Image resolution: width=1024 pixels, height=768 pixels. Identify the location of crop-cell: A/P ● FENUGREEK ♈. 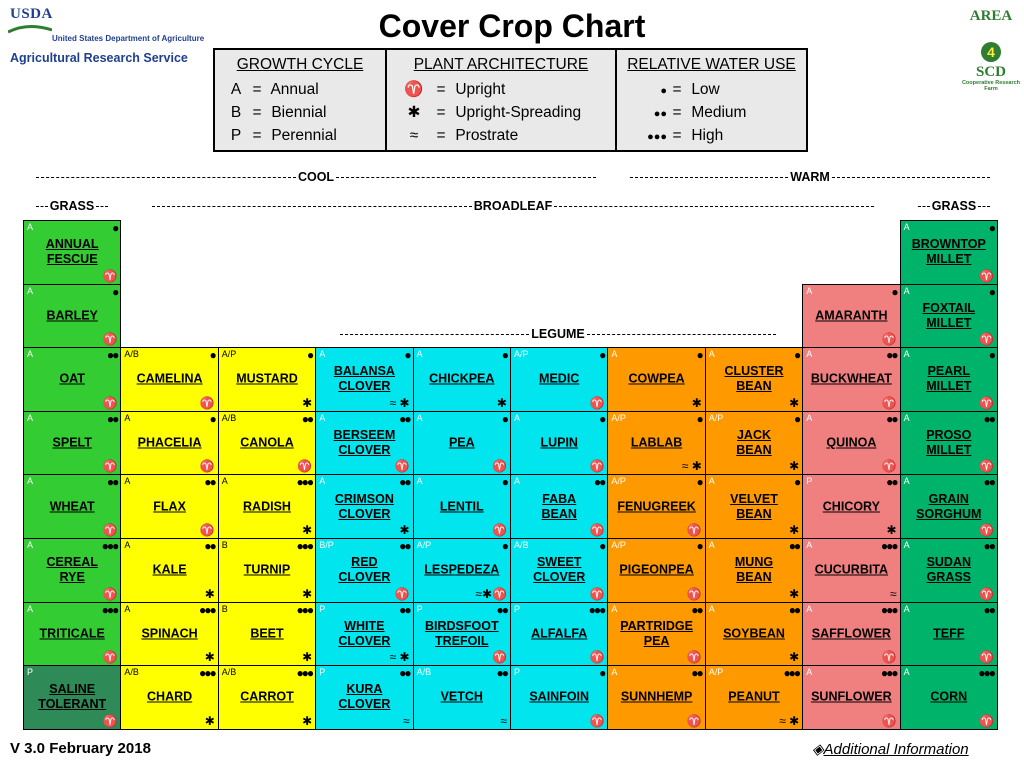
(656, 506).